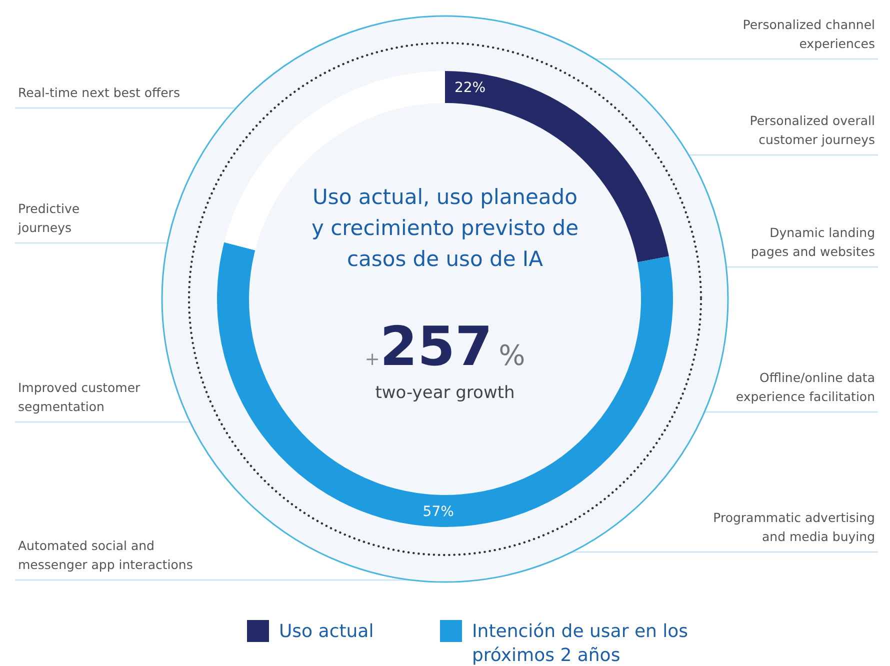 The image size is (890, 666). Describe the element at coordinates (445, 393) in the screenshot. I see `text: two-year growth` at that location.